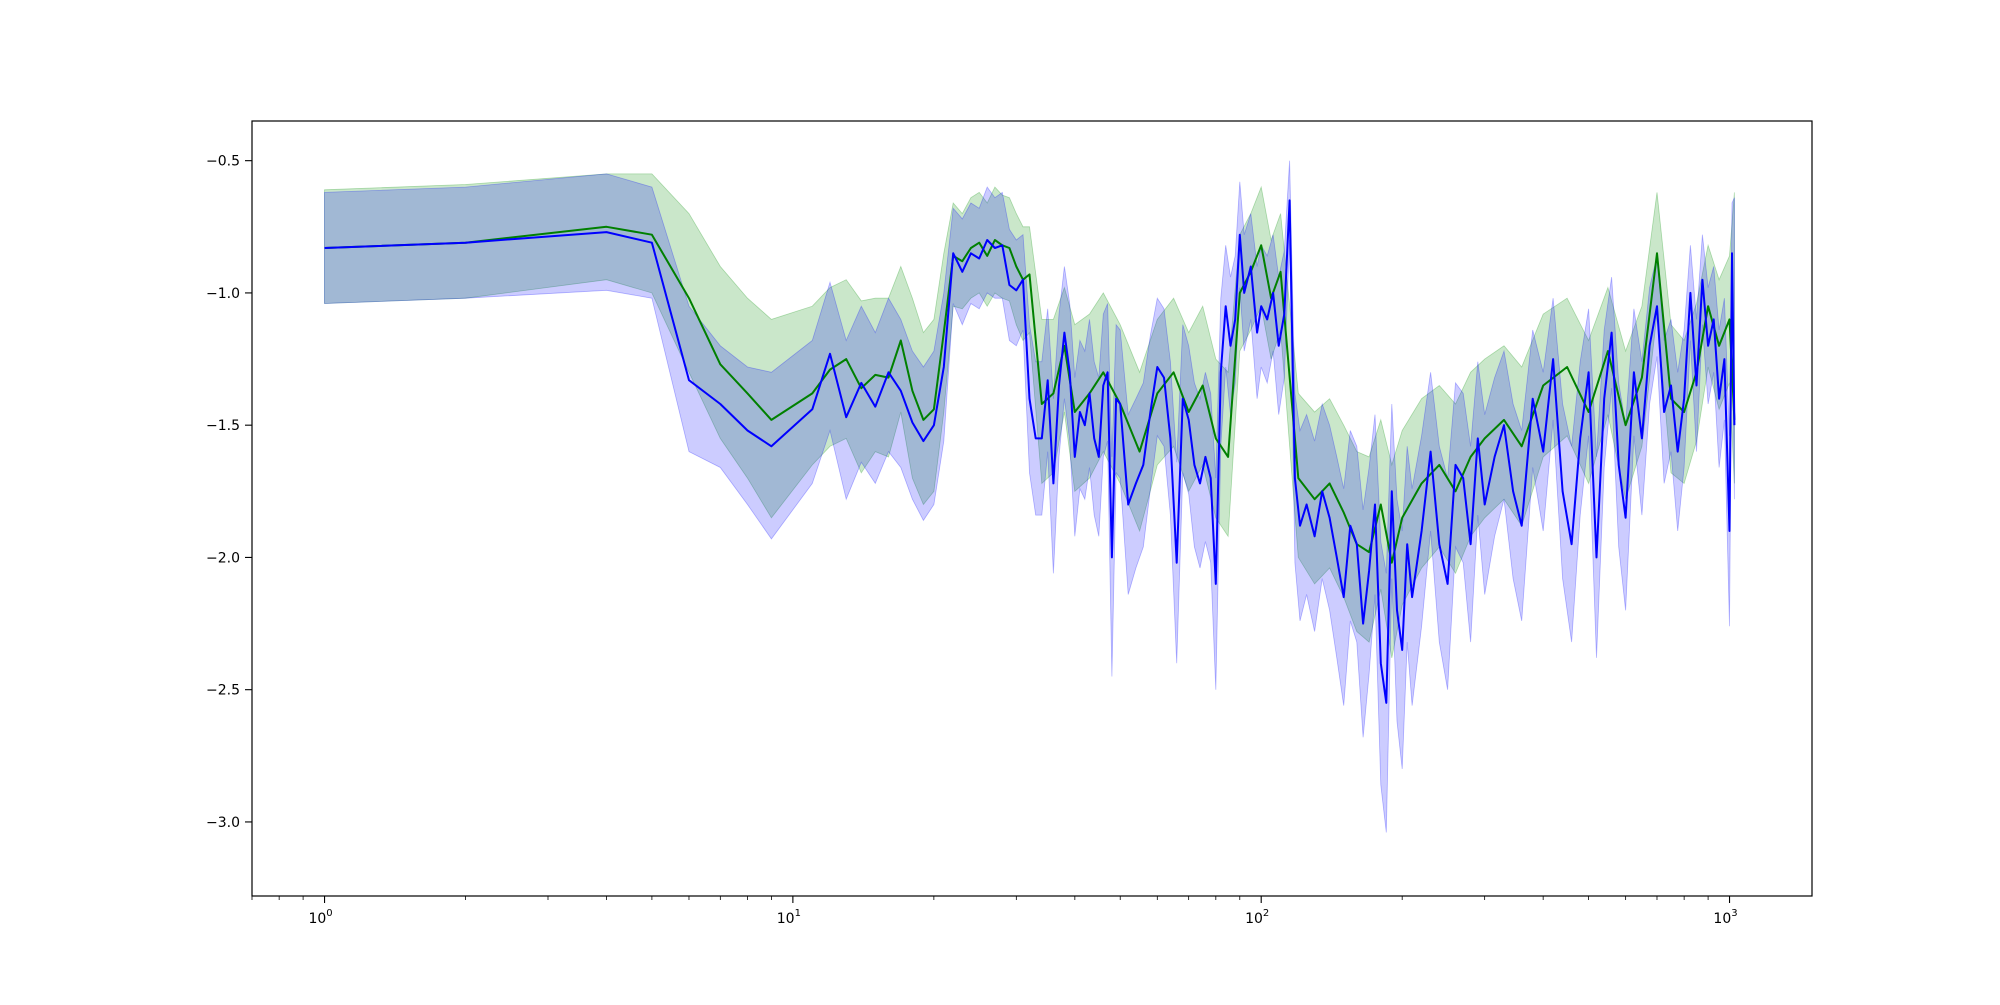  What do you see at coordinates (1725, 917) in the screenshot?
I see `x-tick-label: 10³` at bounding box center [1725, 917].